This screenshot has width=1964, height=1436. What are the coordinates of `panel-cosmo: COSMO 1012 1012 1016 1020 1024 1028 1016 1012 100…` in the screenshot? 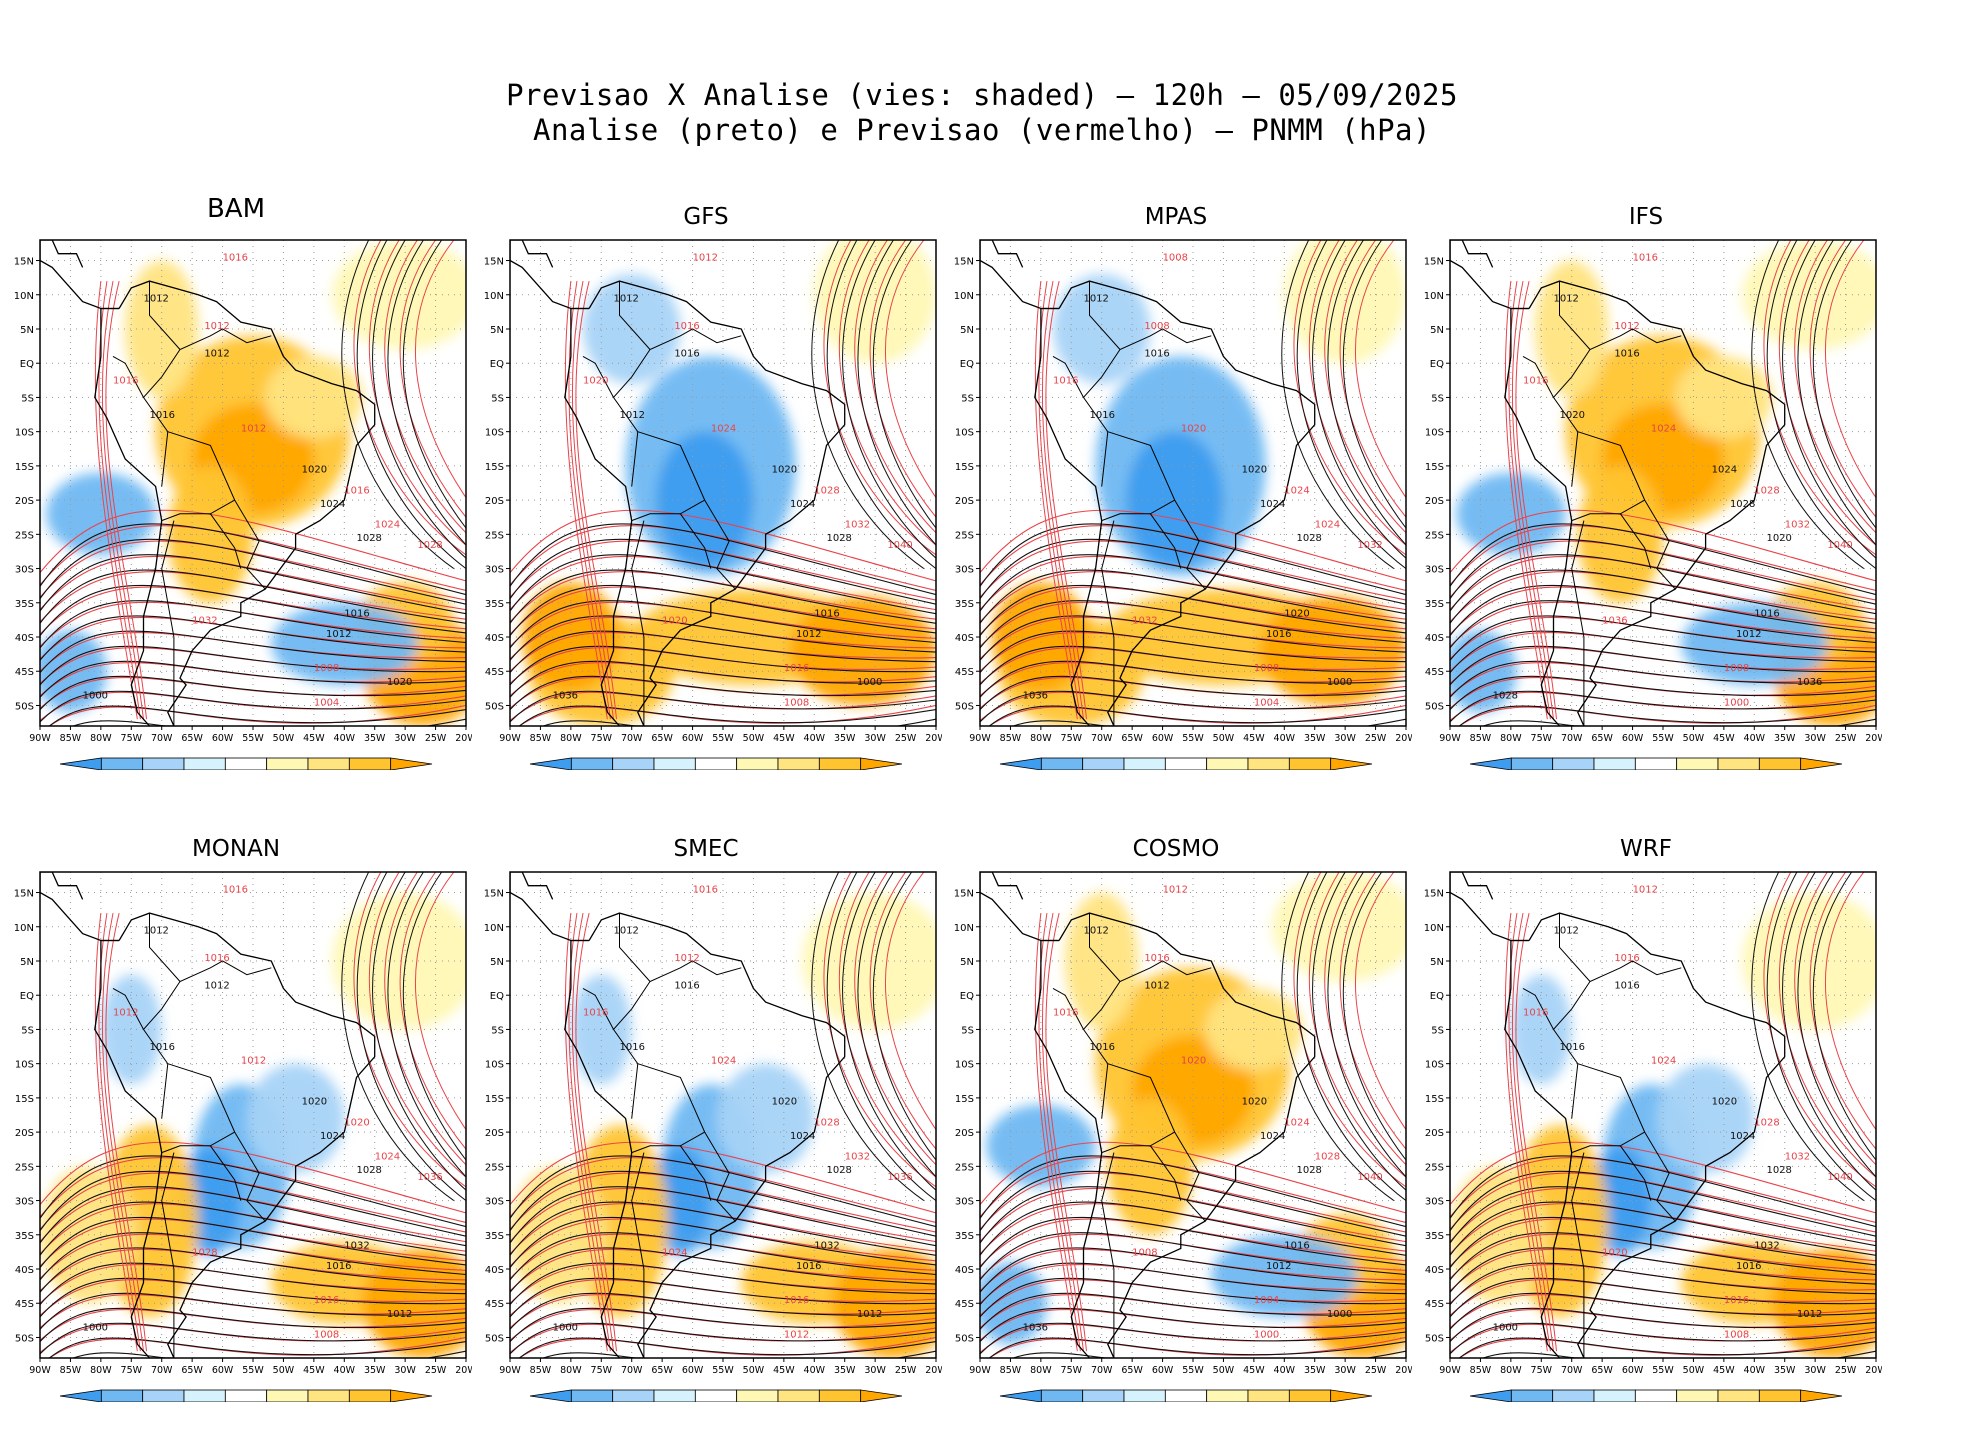 It's located at (1179, 1121).